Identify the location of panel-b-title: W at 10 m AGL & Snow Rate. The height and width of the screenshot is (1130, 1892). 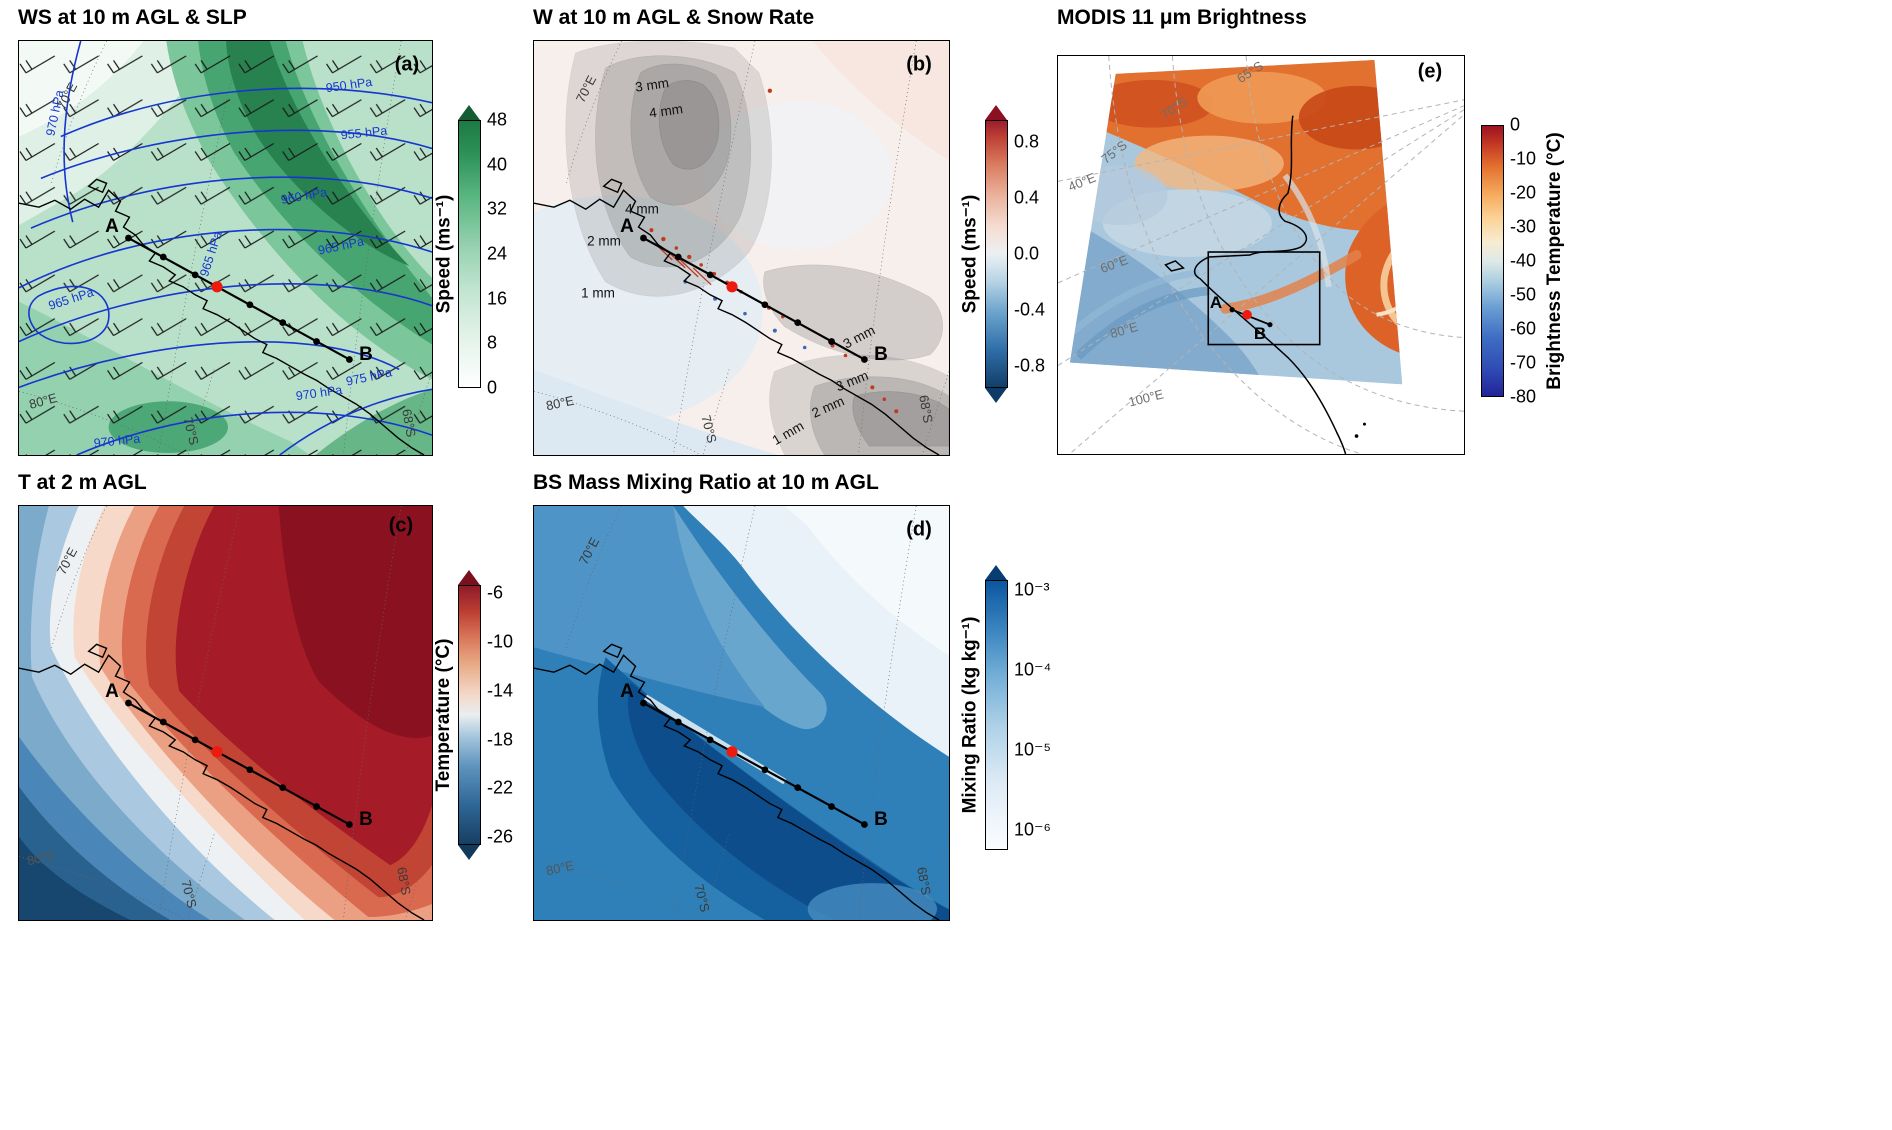
(674, 17).